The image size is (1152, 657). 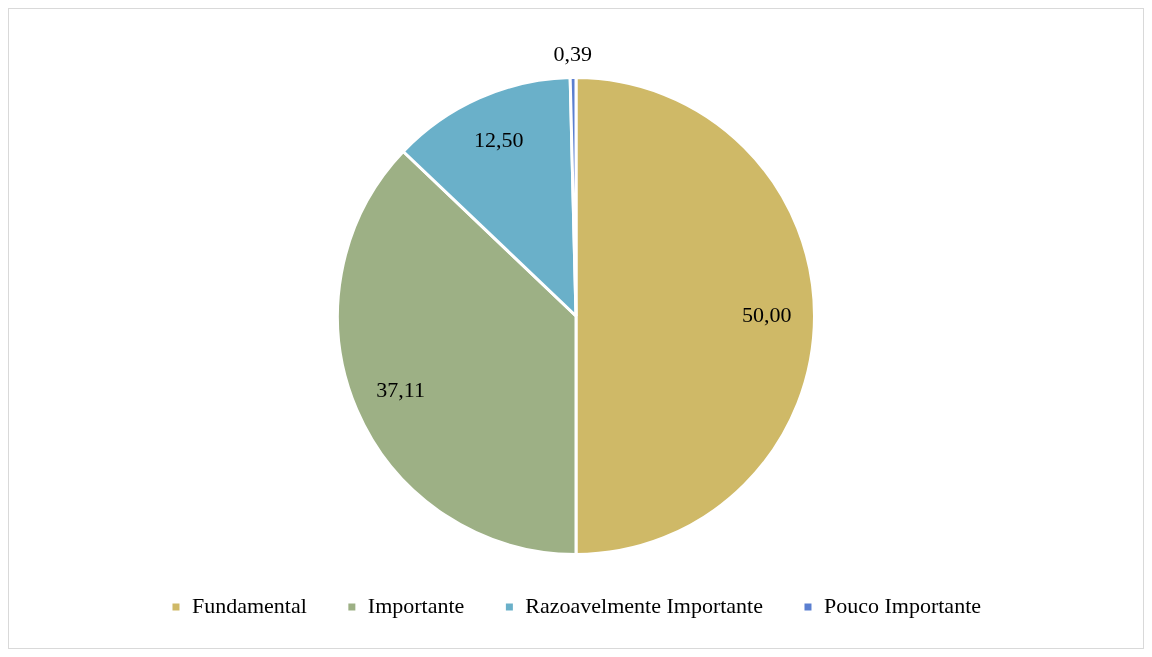 What do you see at coordinates (573, 54) in the screenshot?
I see `data-label: 0,39` at bounding box center [573, 54].